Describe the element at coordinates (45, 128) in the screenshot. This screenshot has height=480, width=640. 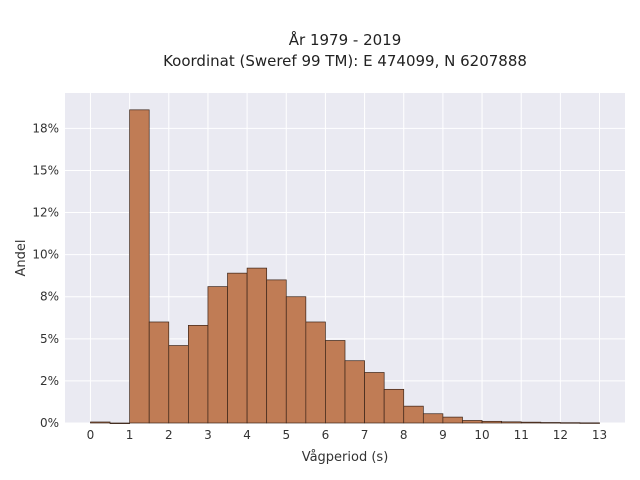
I see `y-tick-label: 18%` at that location.